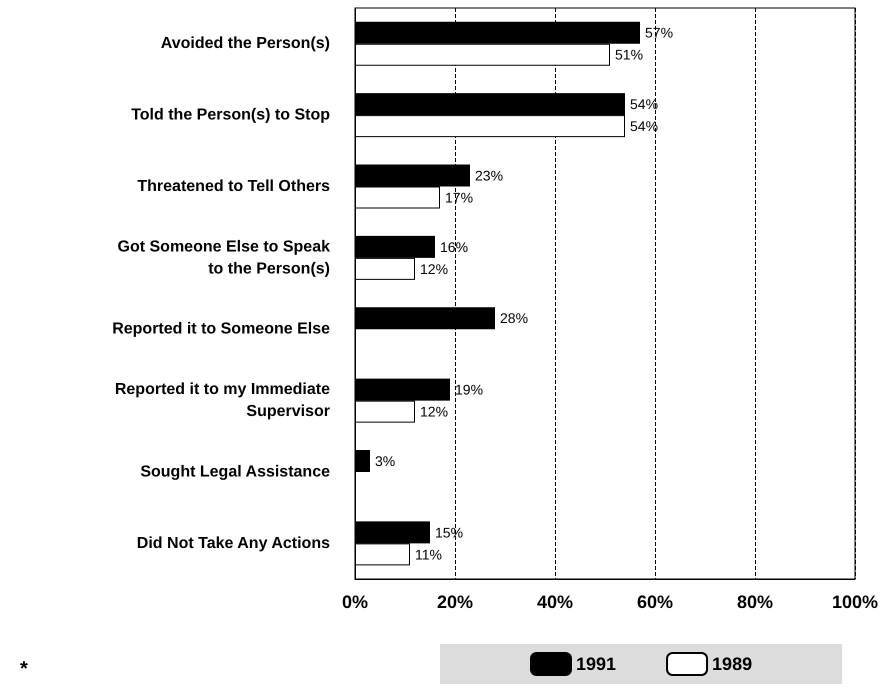  What do you see at coordinates (655, 602) in the screenshot?
I see `x-tick-label: 60%` at bounding box center [655, 602].